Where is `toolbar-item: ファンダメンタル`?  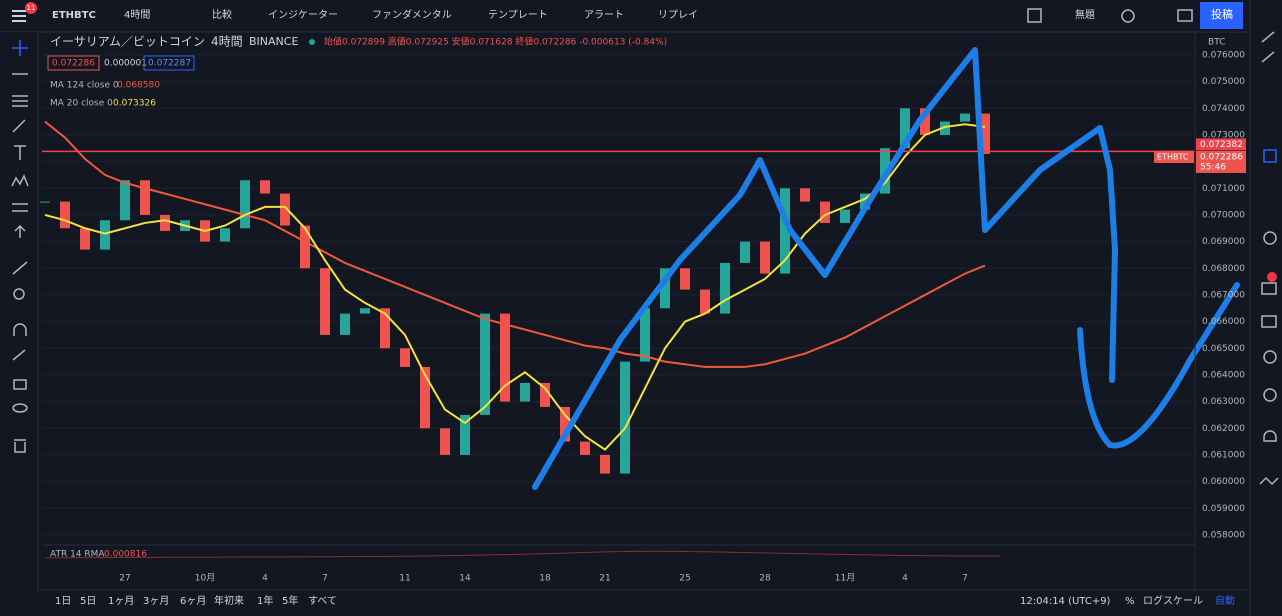
toolbar-item: ファンダメンタル is located at coordinates (412, 14).